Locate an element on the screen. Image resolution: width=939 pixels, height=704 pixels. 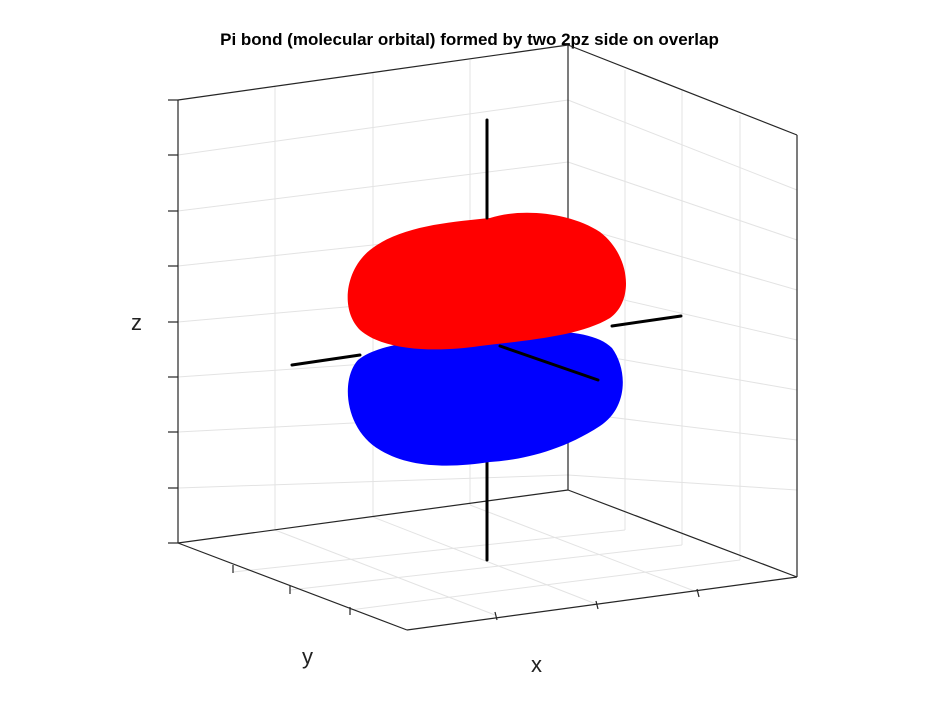
x-axis-label: x is located at coordinates (536, 664).